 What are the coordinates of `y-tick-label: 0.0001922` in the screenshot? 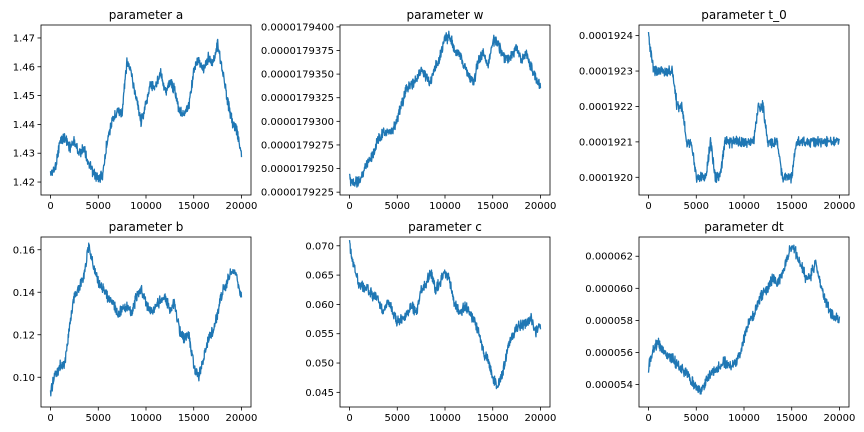 It's located at (606, 107).